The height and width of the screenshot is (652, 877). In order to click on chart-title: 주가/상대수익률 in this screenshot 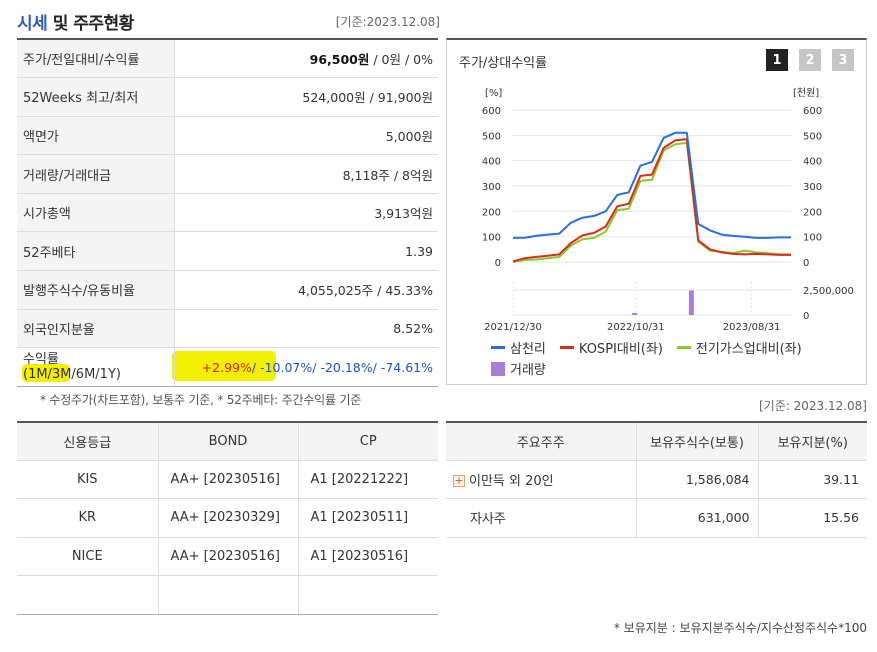, I will do `click(503, 63)`.